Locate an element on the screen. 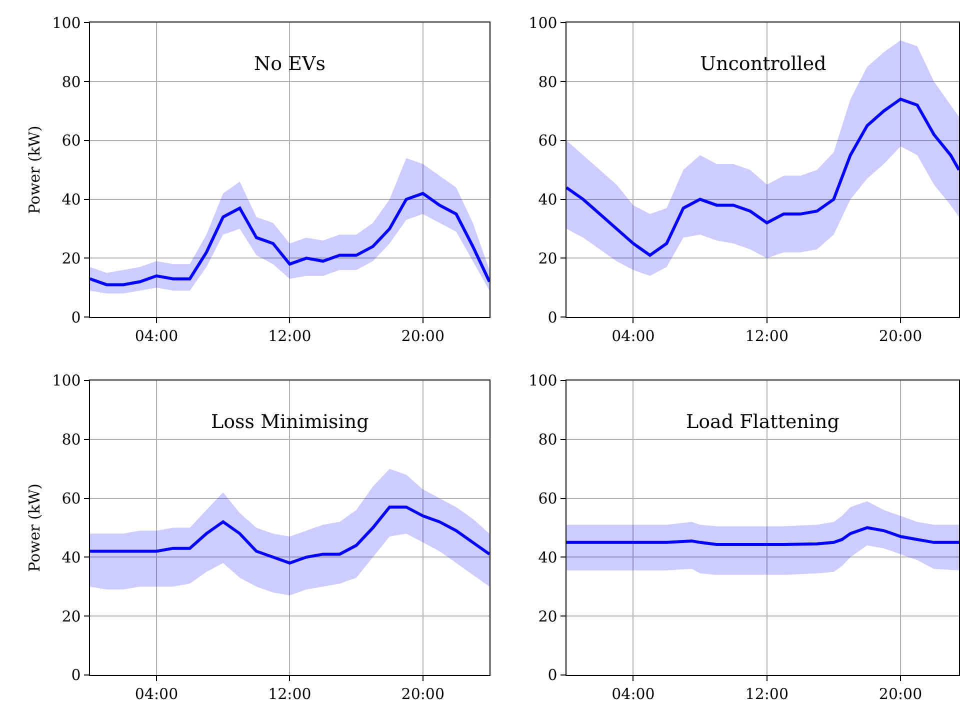 This screenshot has width=960, height=720. text: Loss Minimising is located at coordinates (290, 422).